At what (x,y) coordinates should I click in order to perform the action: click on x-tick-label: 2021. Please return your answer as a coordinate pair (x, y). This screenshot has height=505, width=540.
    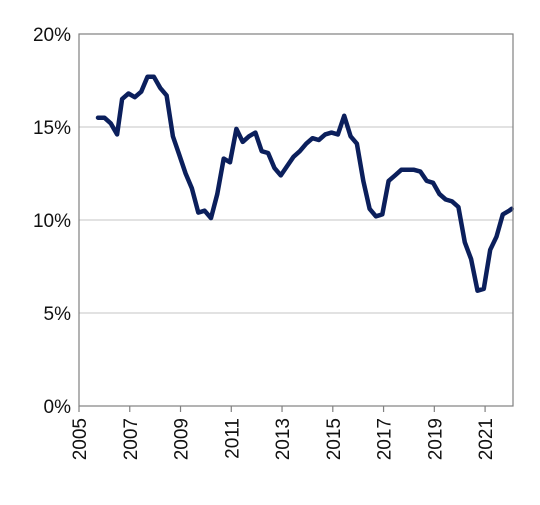
    Looking at the image, I should click on (486, 439).